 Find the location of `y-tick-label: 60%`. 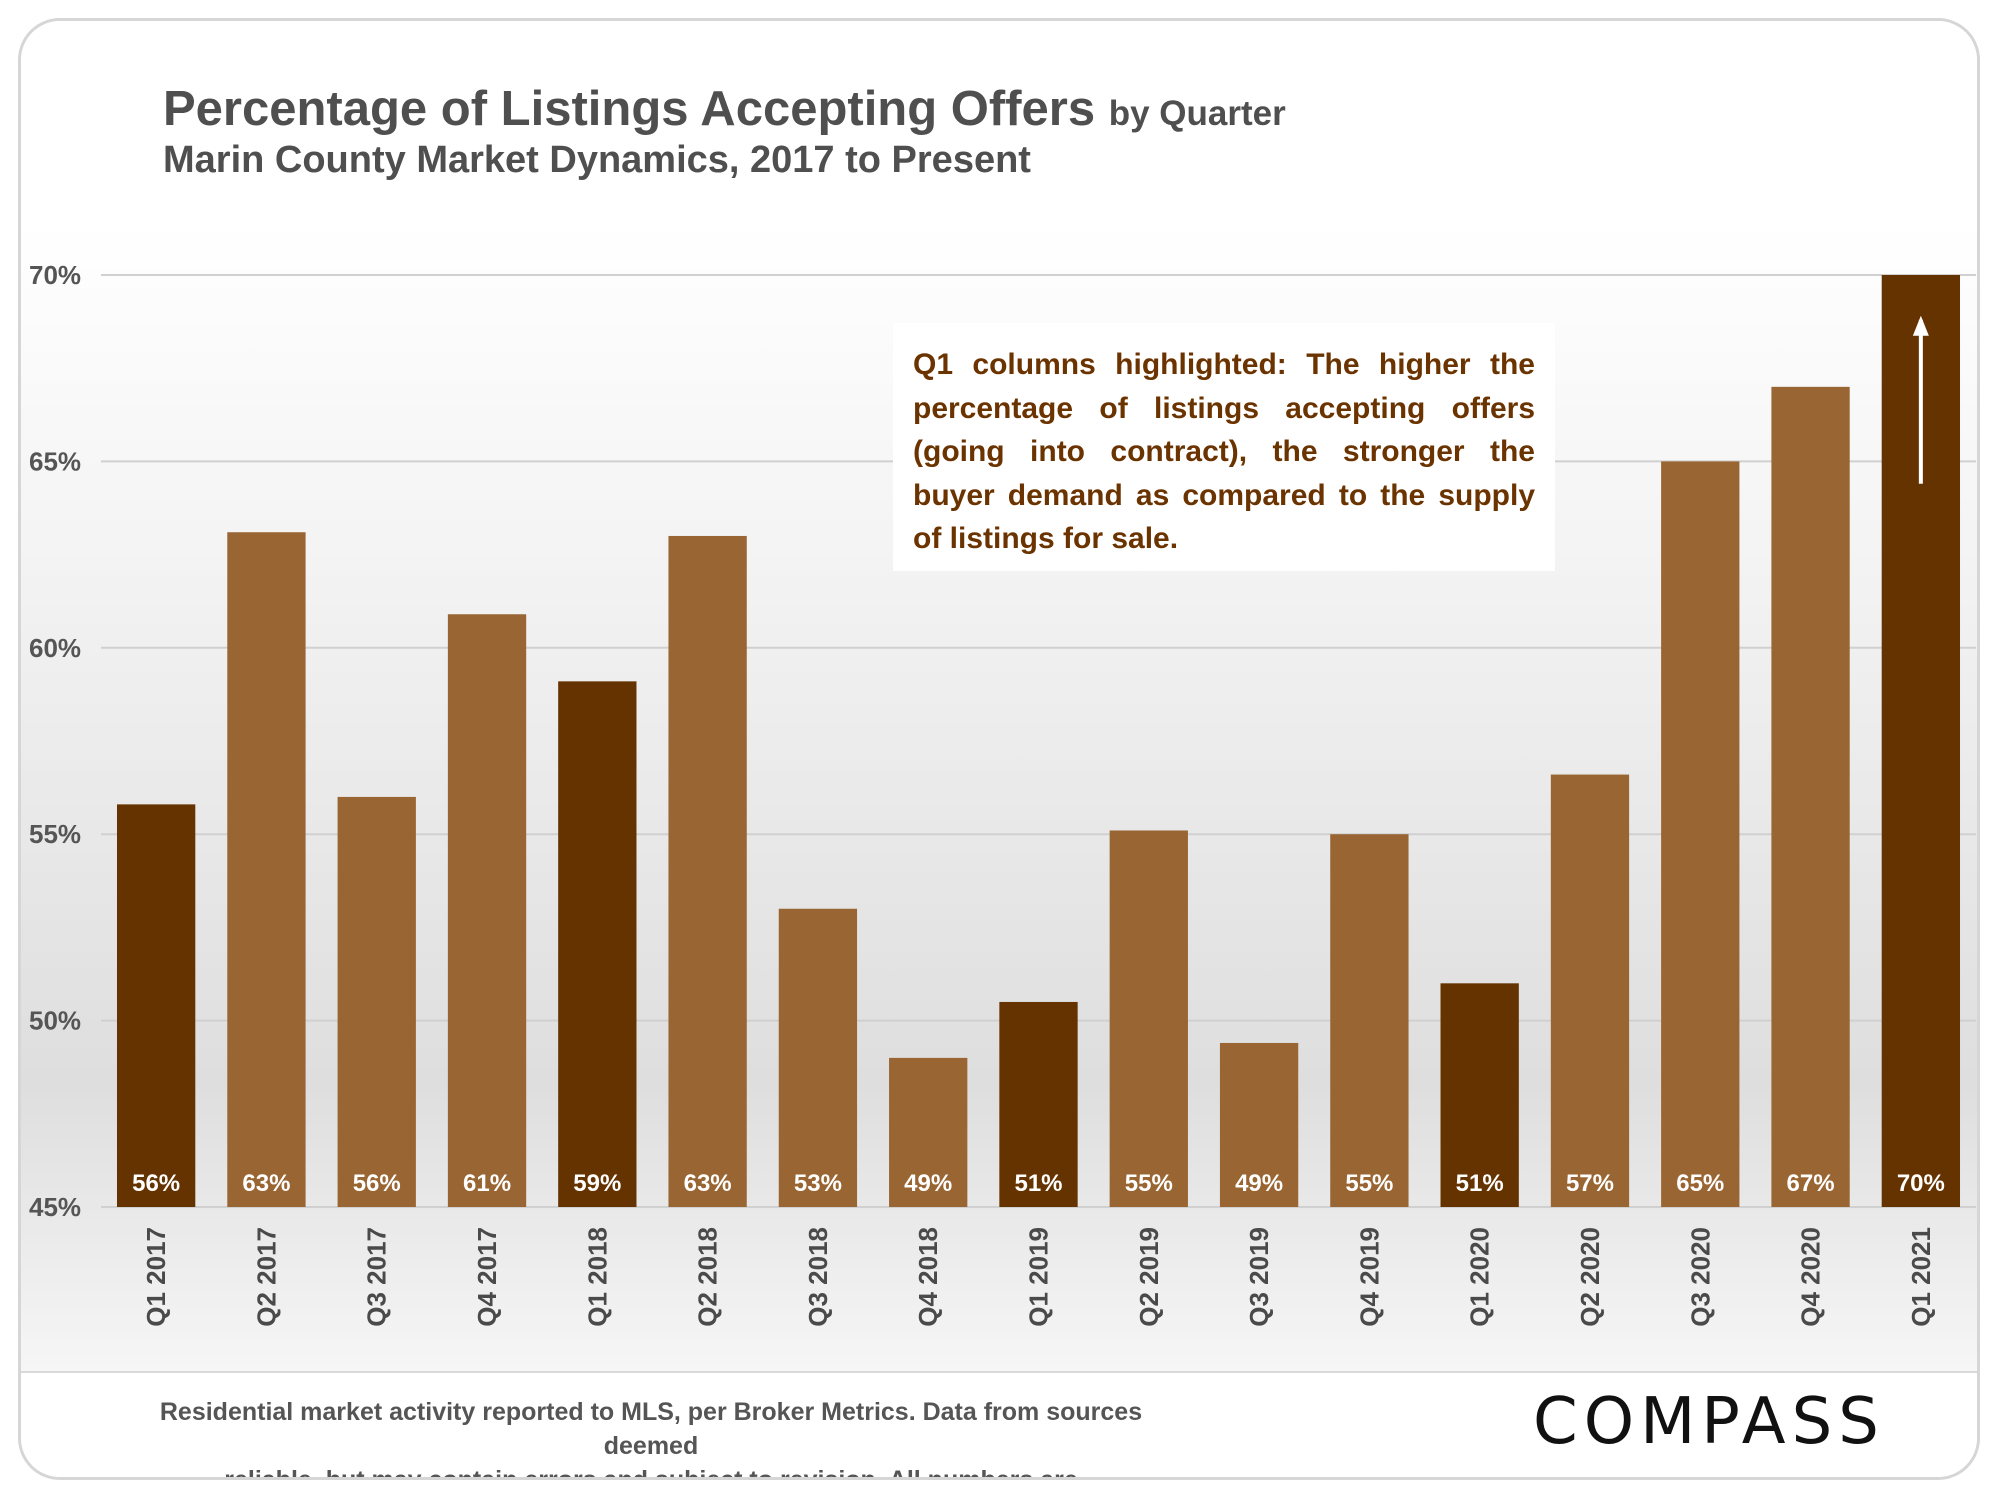

y-tick-label: 60% is located at coordinates (55, 648).